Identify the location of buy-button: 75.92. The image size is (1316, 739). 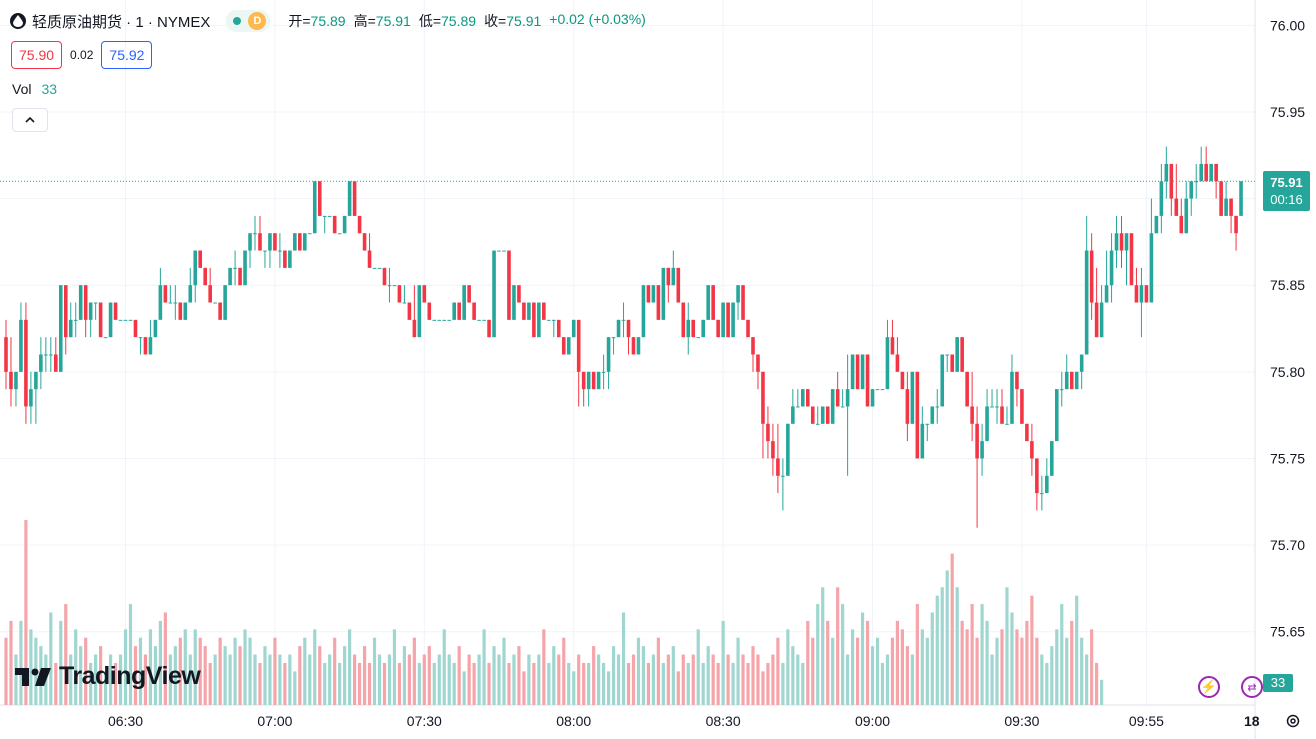
(127, 55).